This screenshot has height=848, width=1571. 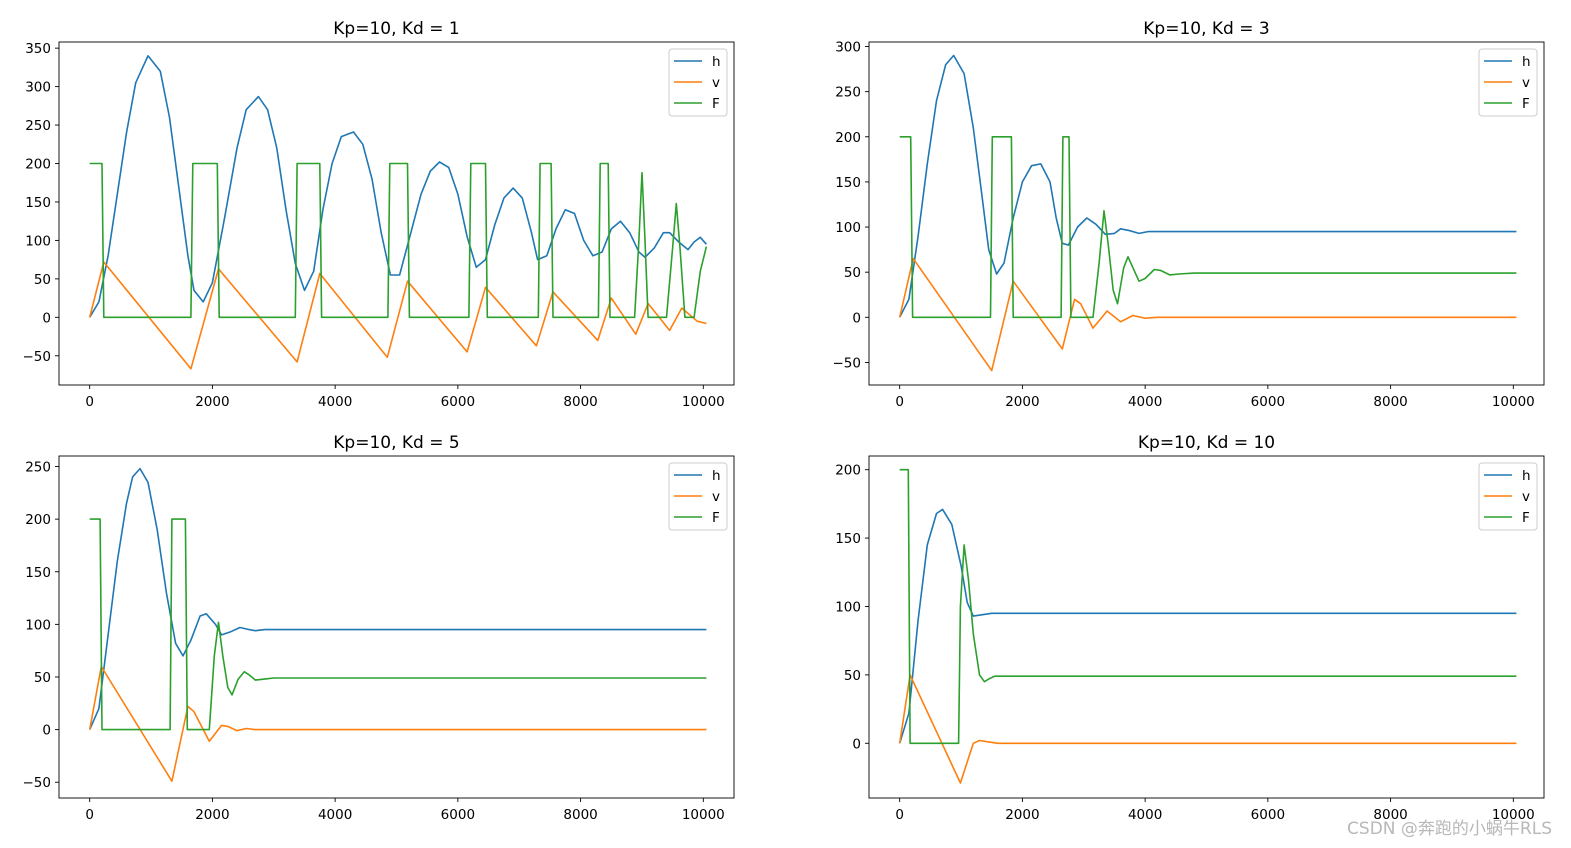 What do you see at coordinates (1206, 29) in the screenshot?
I see `chart-title: Kp=10, Kd = 3` at bounding box center [1206, 29].